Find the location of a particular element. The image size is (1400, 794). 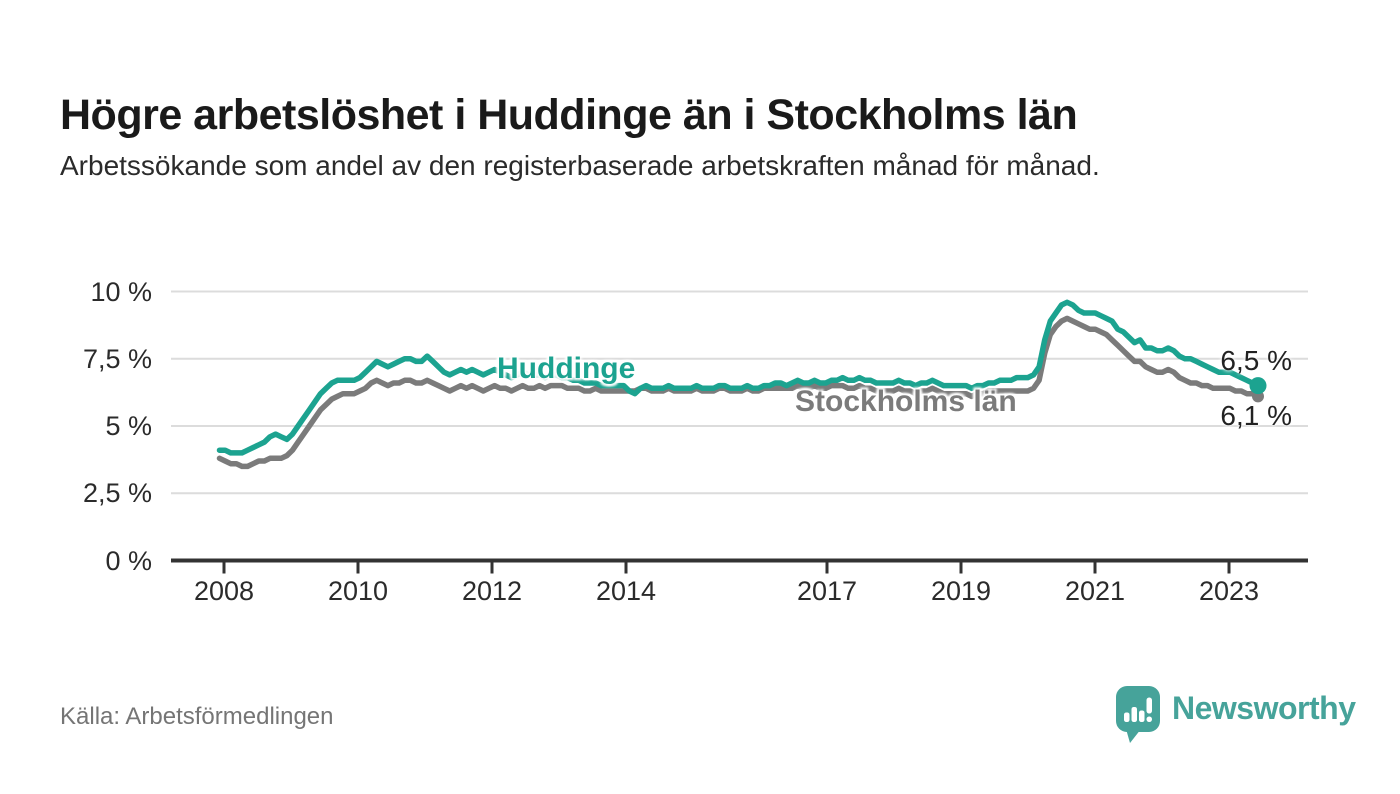

newsworthy-wordmark: Newsworthy is located at coordinates (1264, 708).